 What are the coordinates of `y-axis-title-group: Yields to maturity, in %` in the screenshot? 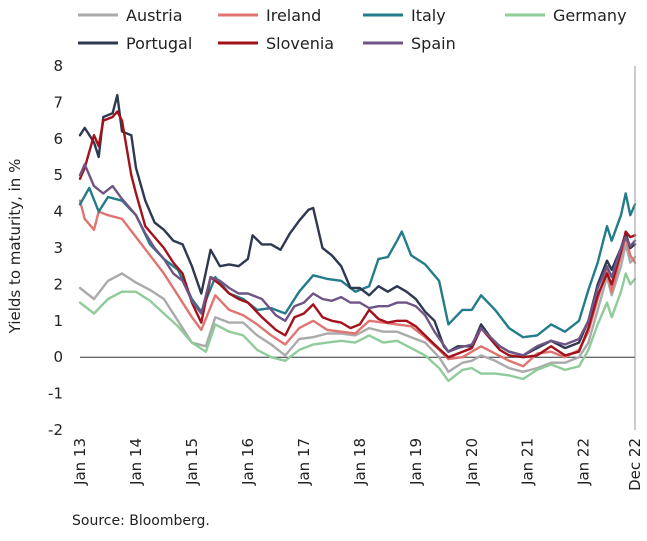 It's located at (15, 247).